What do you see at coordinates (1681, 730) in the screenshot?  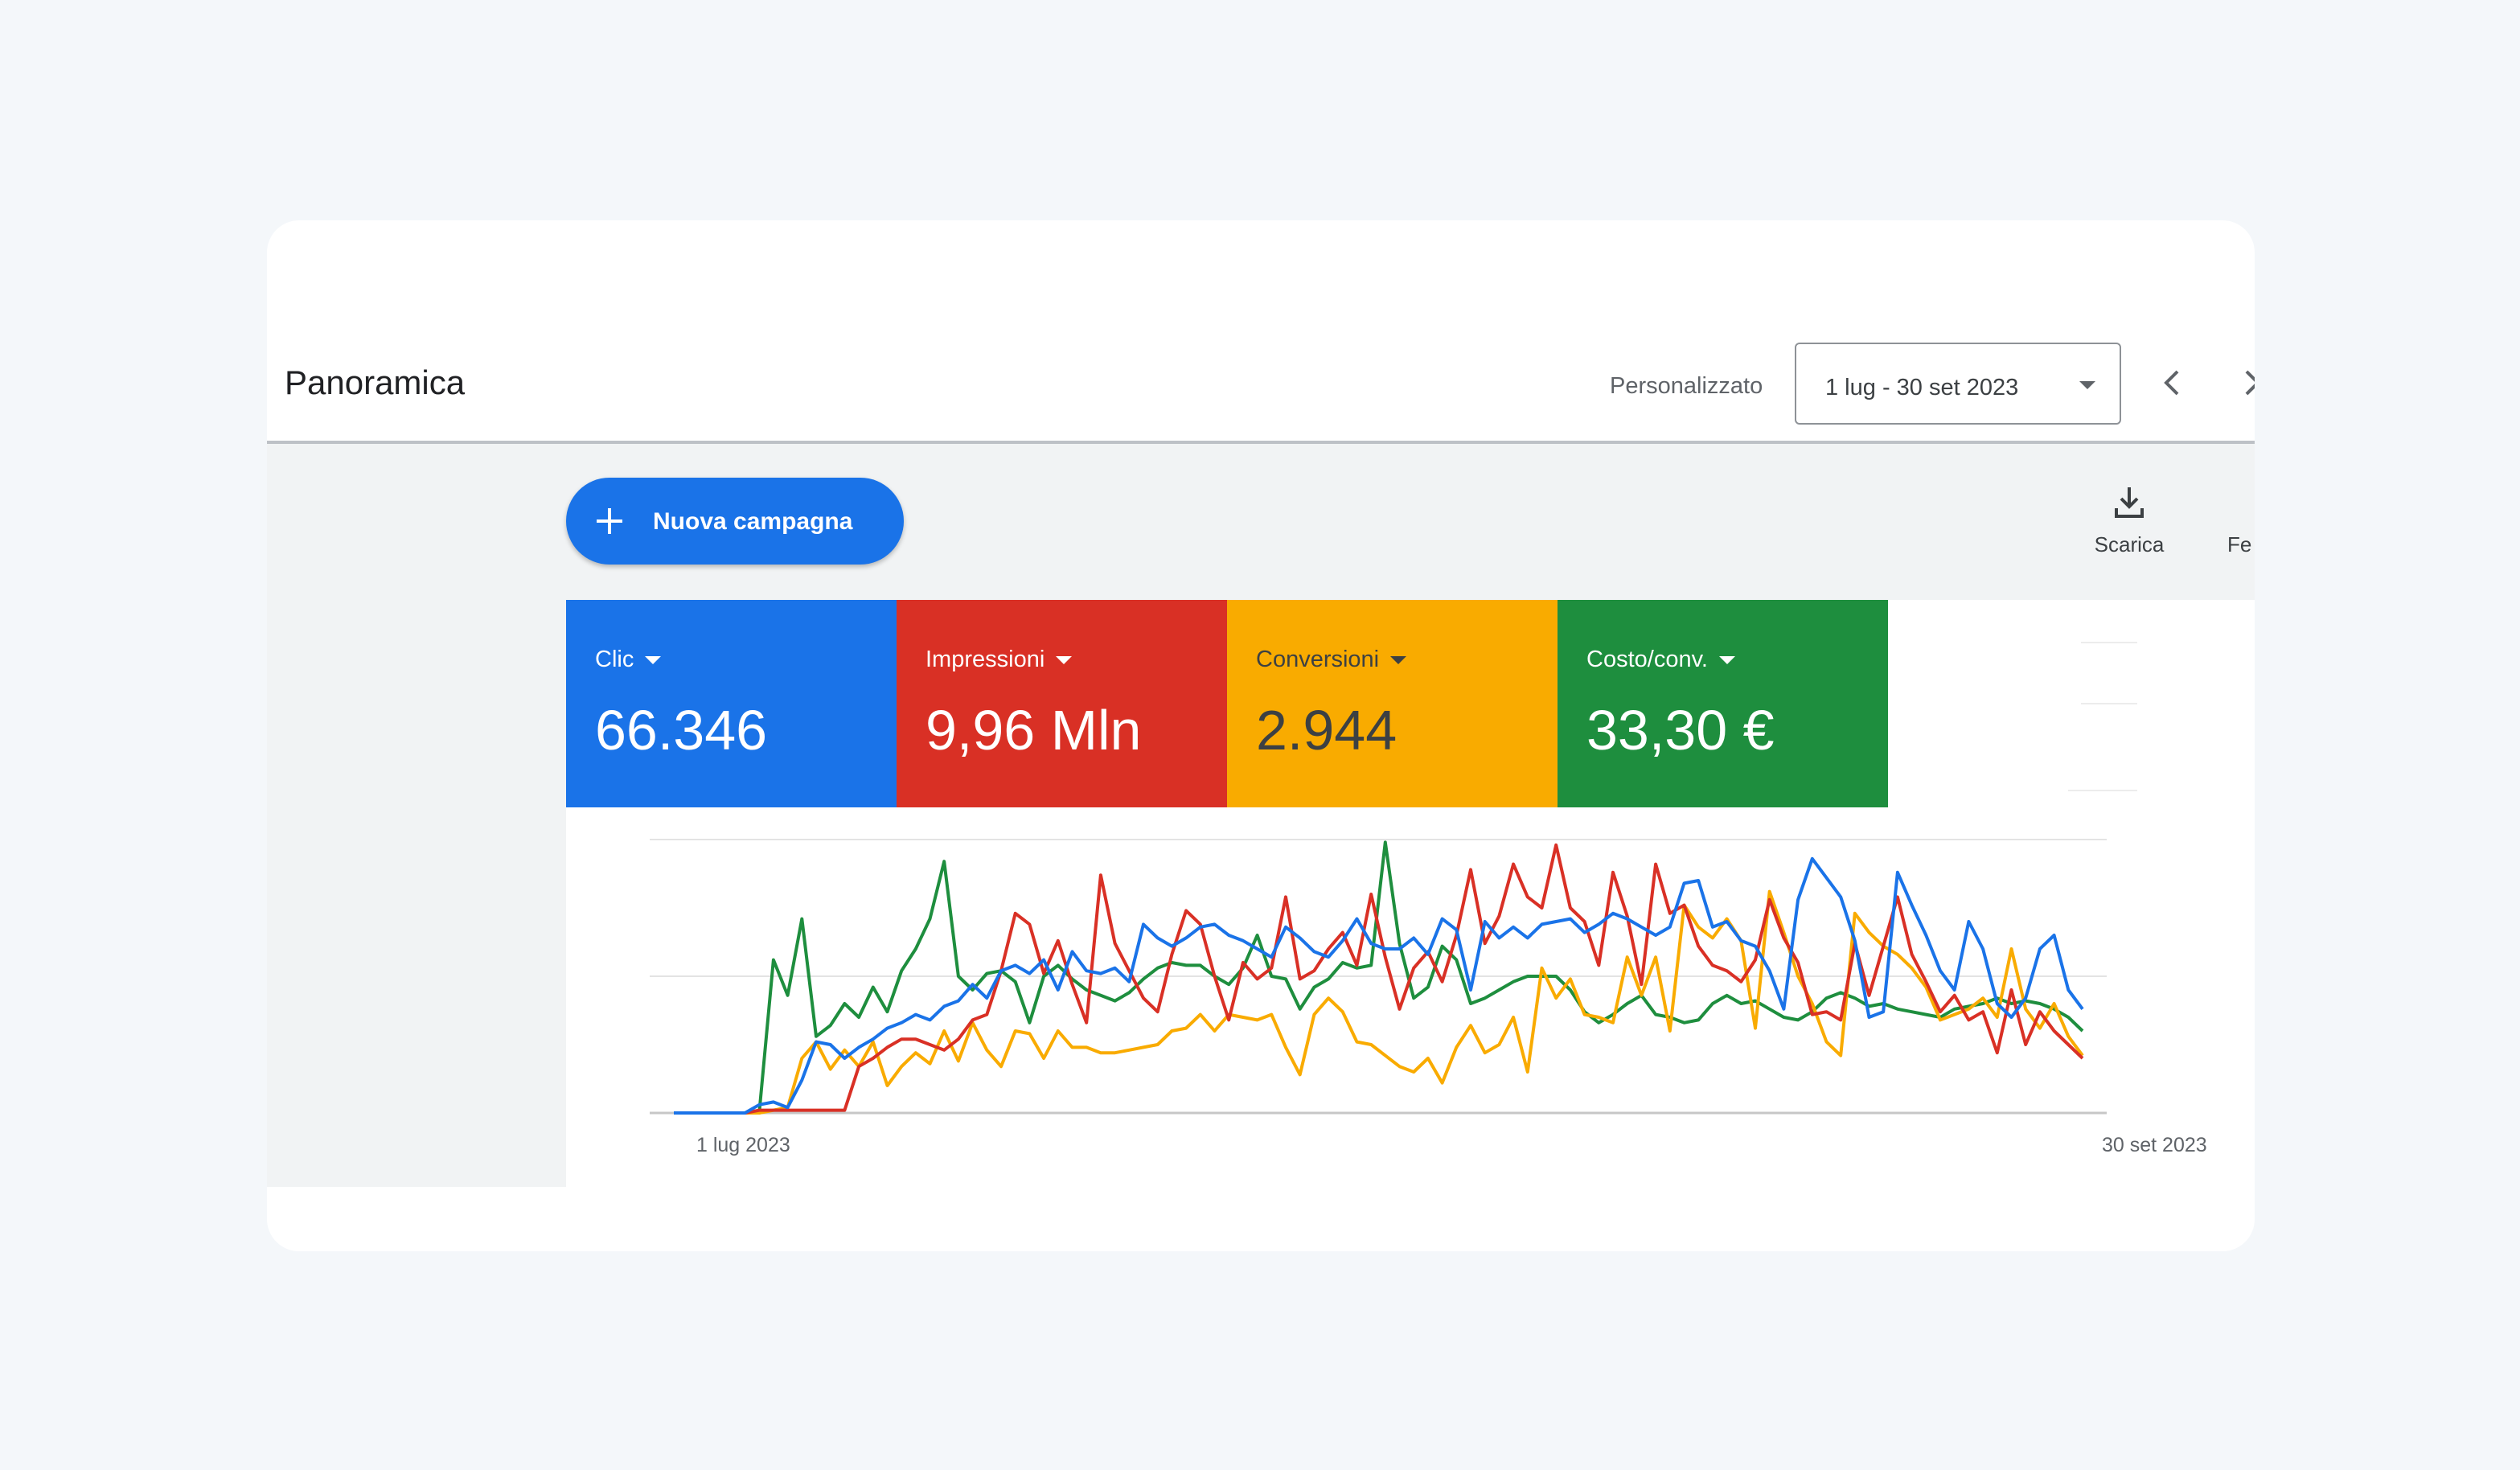 I see `metric-value: 33,30 €` at bounding box center [1681, 730].